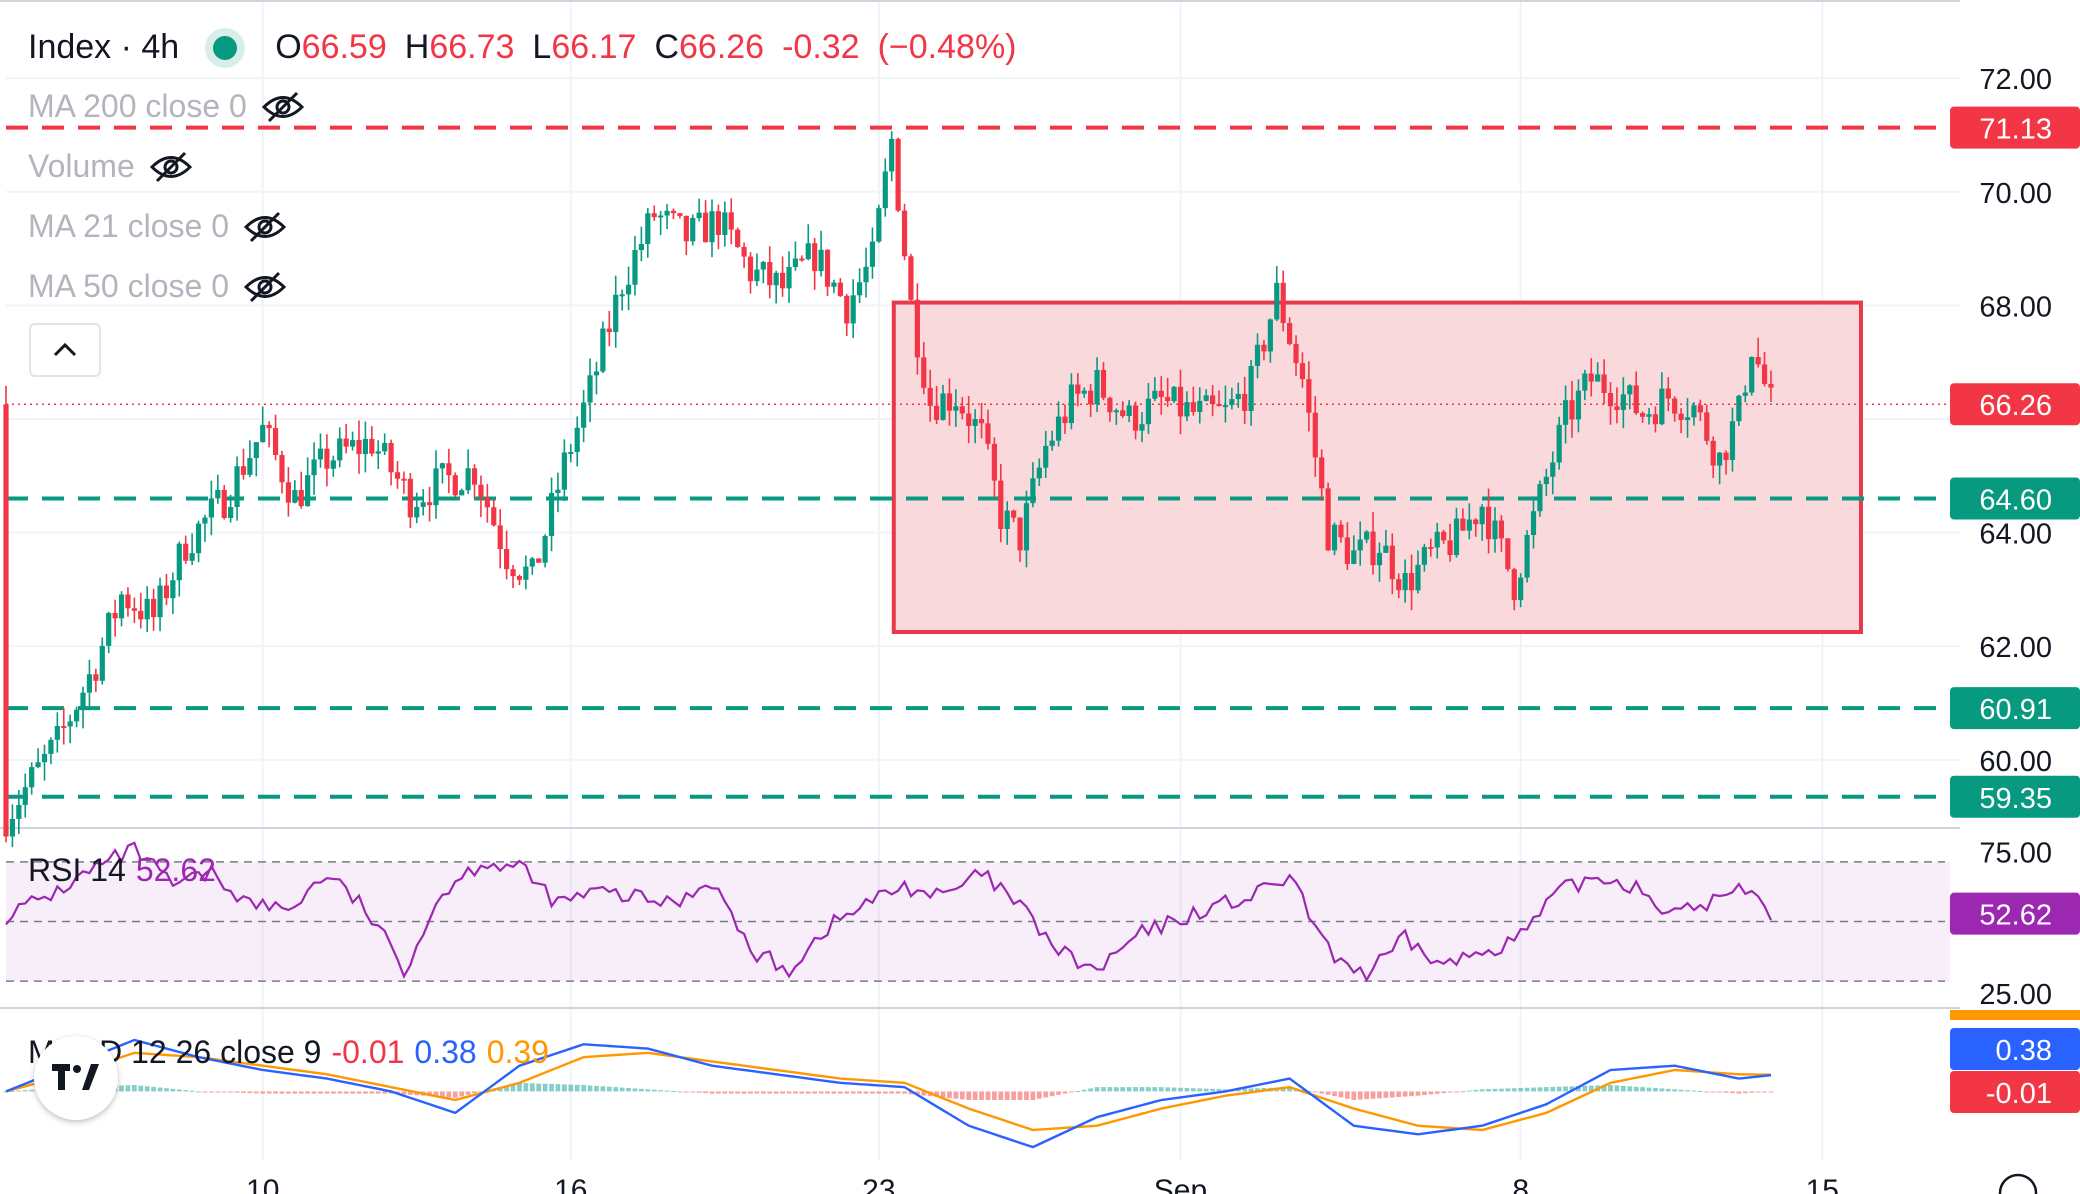 The width and height of the screenshot is (2080, 1194). What do you see at coordinates (104, 47) in the screenshot?
I see `symbol-title: Index · 4h` at bounding box center [104, 47].